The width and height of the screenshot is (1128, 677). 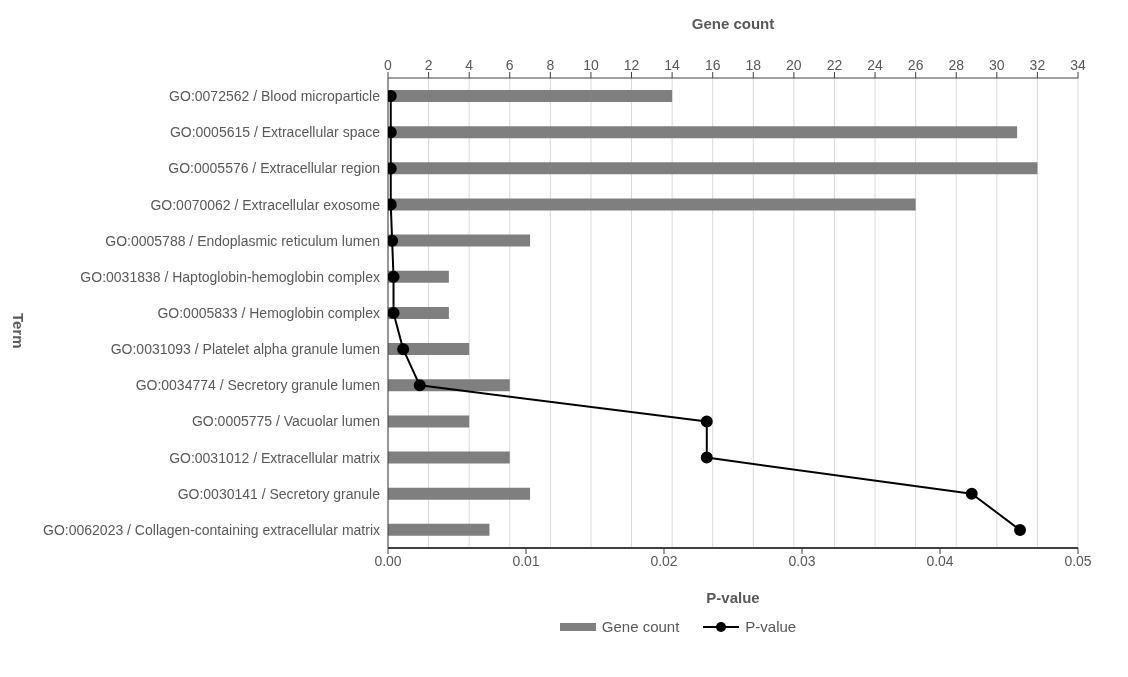 I want to click on x2-tick-label: 18, so click(x=753, y=65).